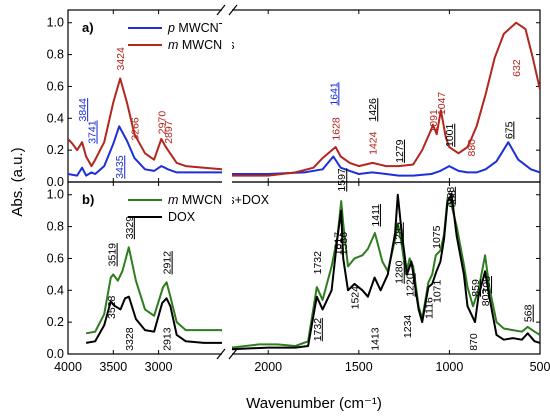  Describe the element at coordinates (55, 150) in the screenshot. I see `y-tick-label: 0.2` at that location.